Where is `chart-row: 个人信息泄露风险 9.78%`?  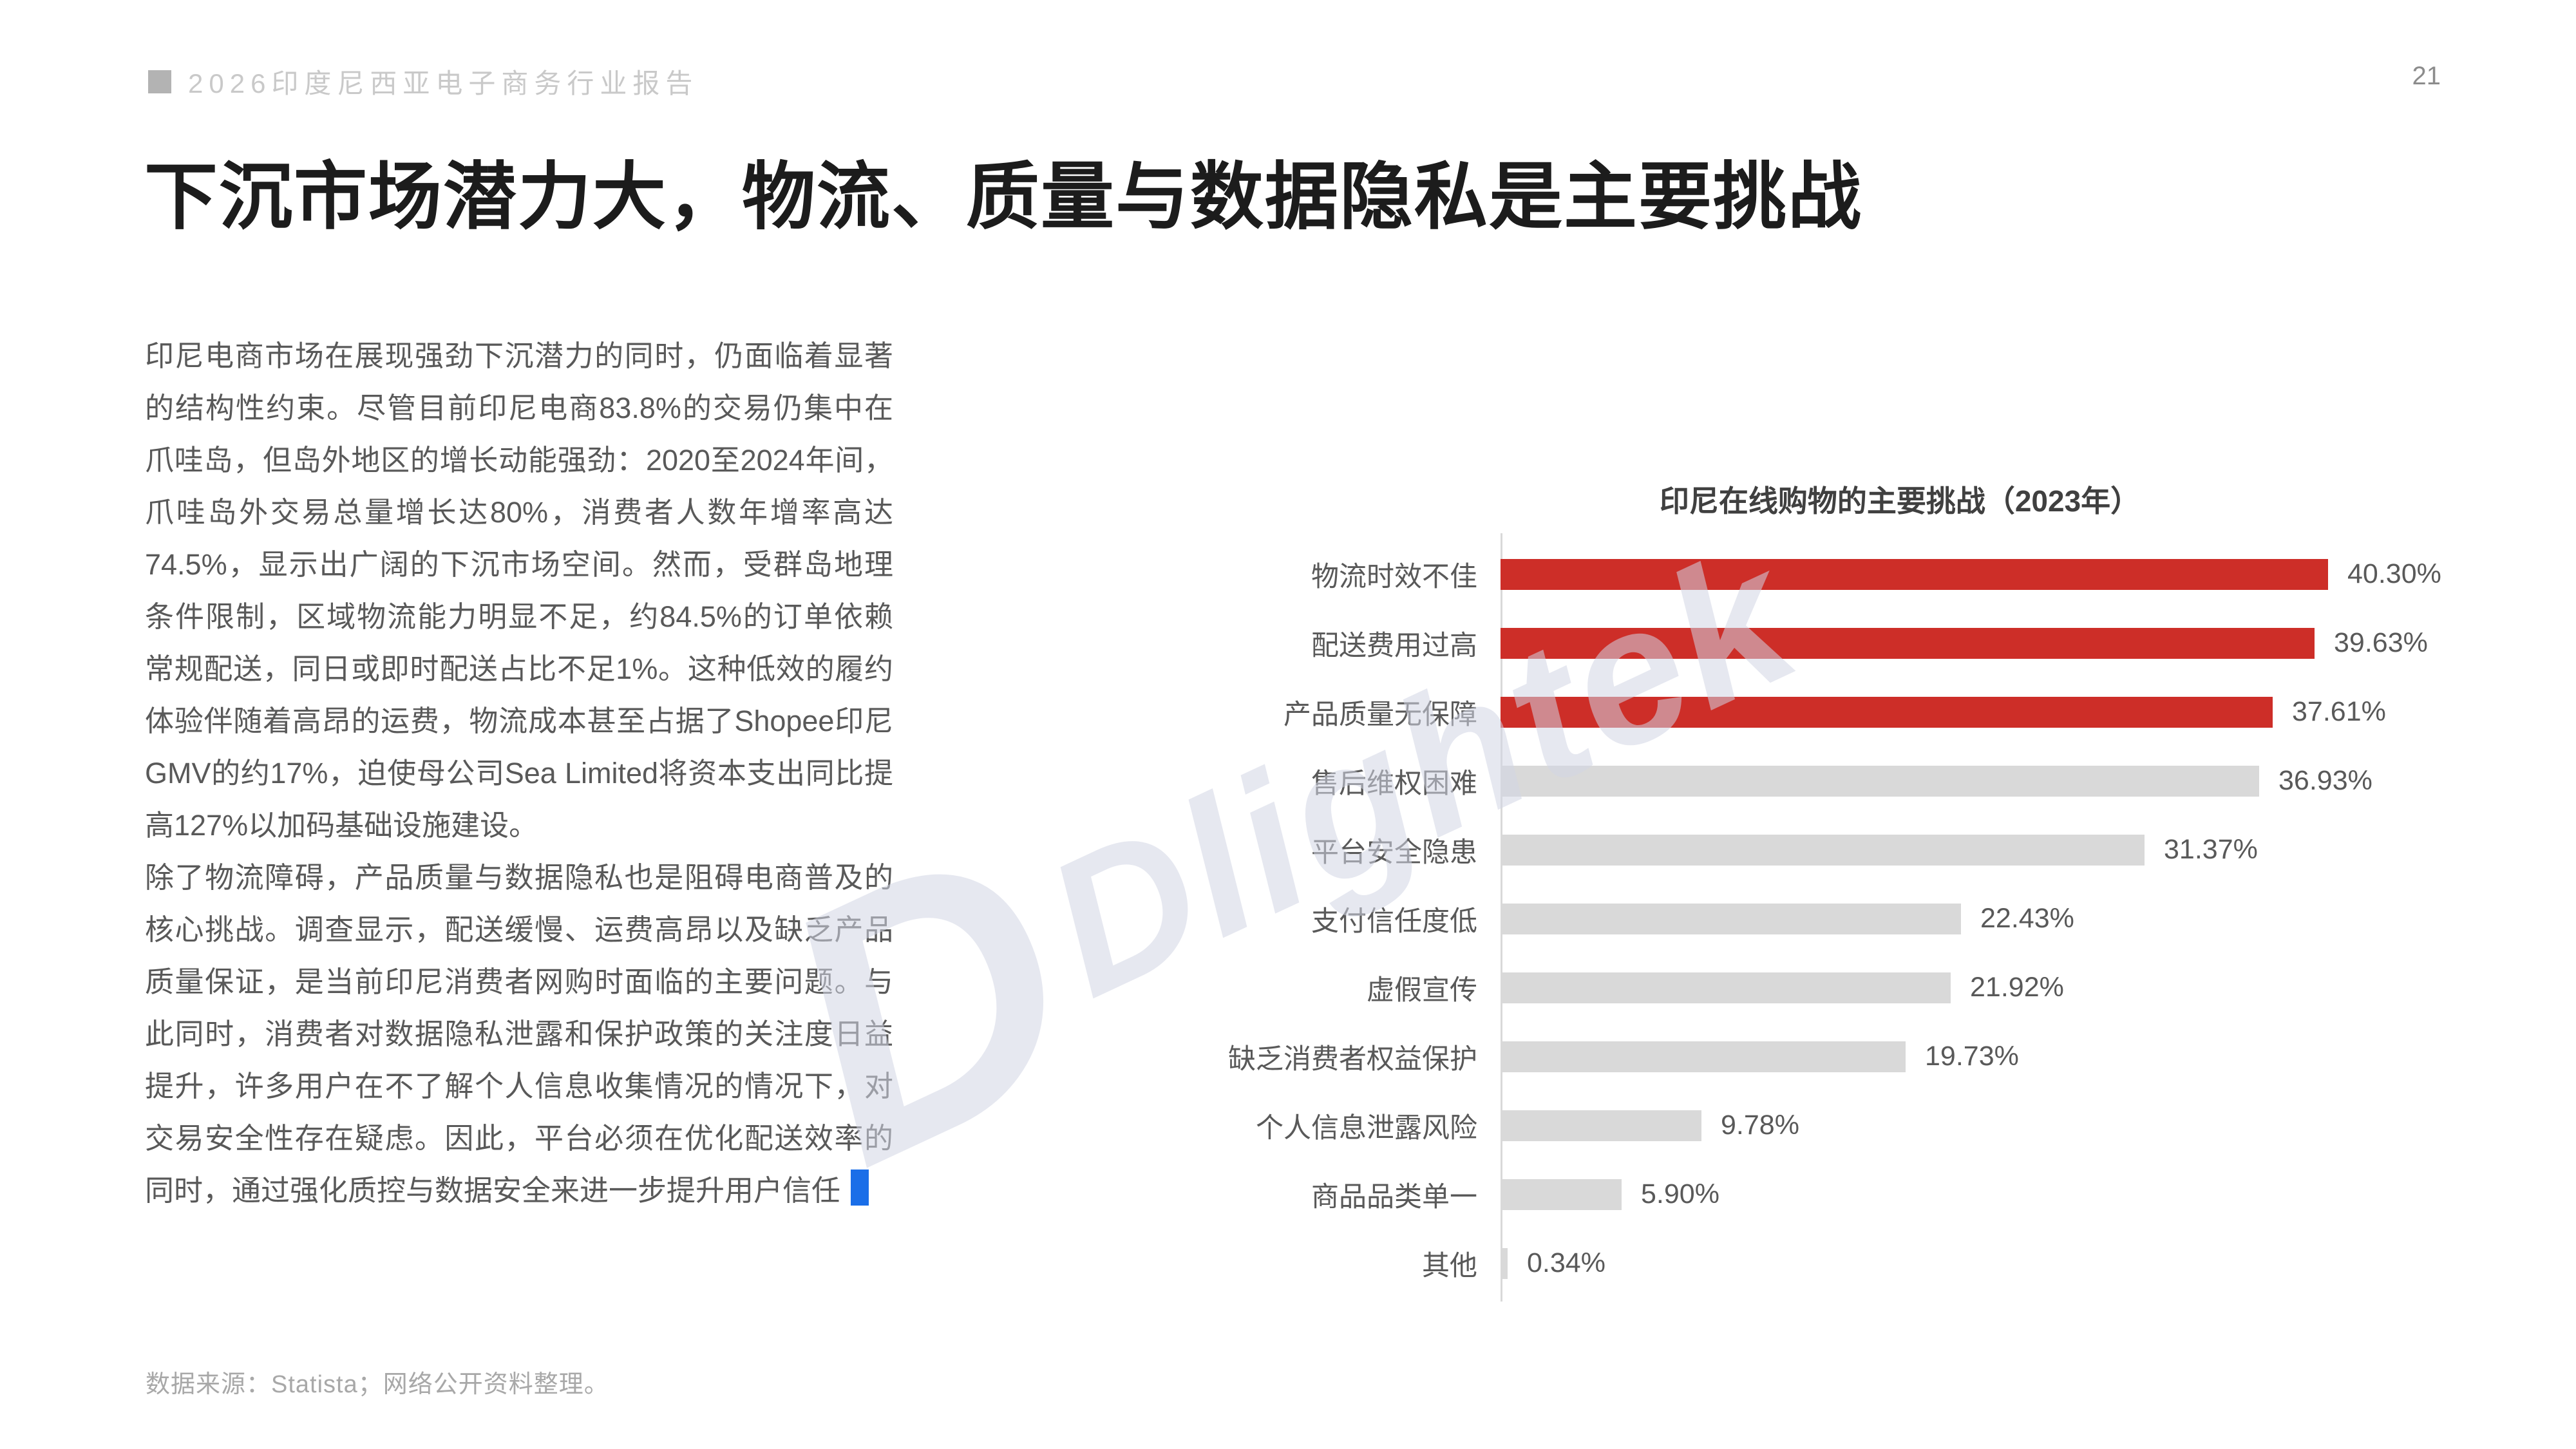
chart-row: 个人信息泄露风险 9.78% is located at coordinates (1845, 1125).